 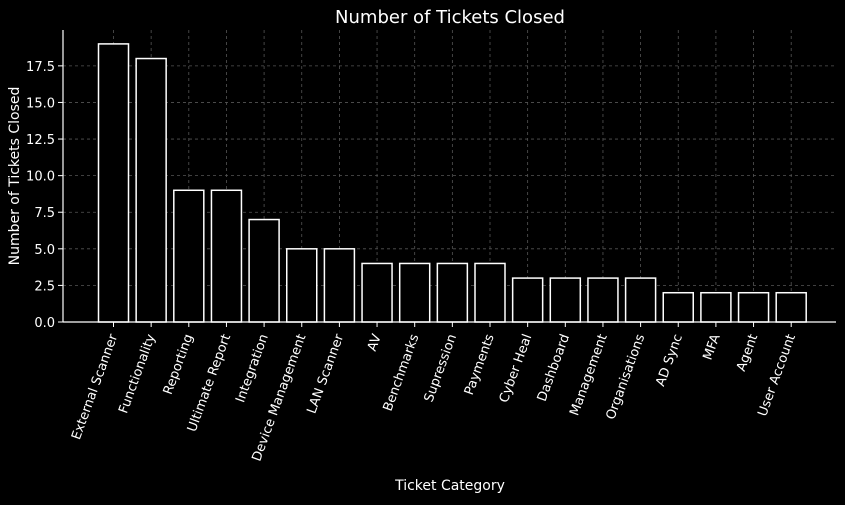 What do you see at coordinates (15, 176) in the screenshot?
I see `y-axis-title: Number of Tickets Closed` at bounding box center [15, 176].